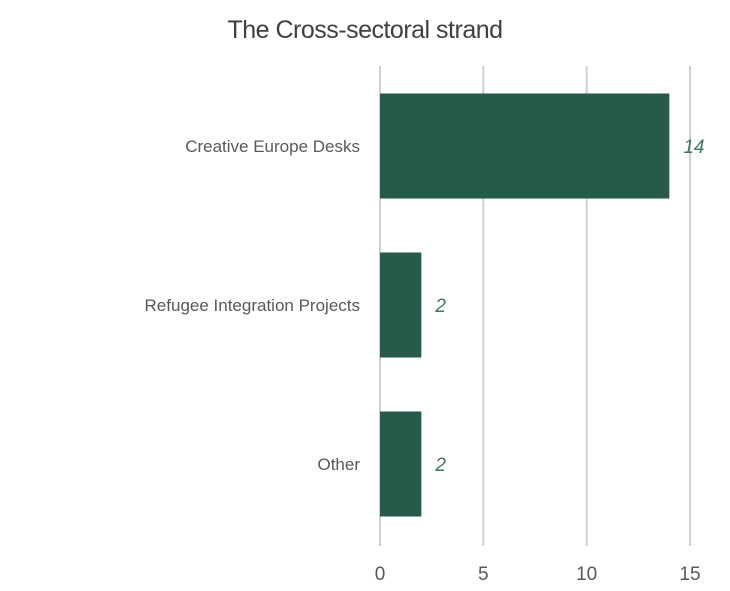 The width and height of the screenshot is (730, 591). Describe the element at coordinates (338, 464) in the screenshot. I see `category-label: Other` at that location.